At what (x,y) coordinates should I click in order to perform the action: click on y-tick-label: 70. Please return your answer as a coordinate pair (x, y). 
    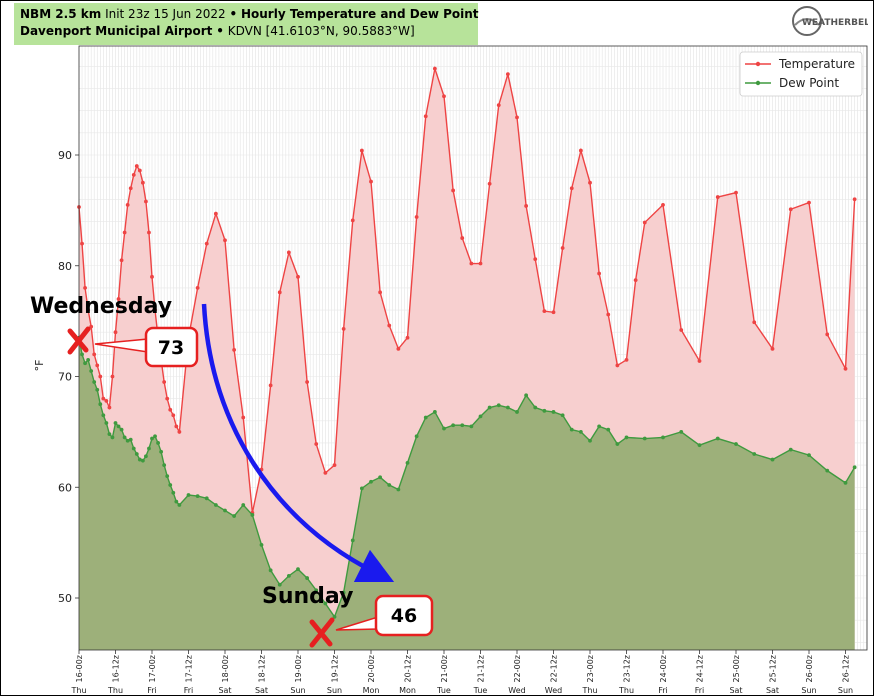
    Looking at the image, I should click on (65, 377).